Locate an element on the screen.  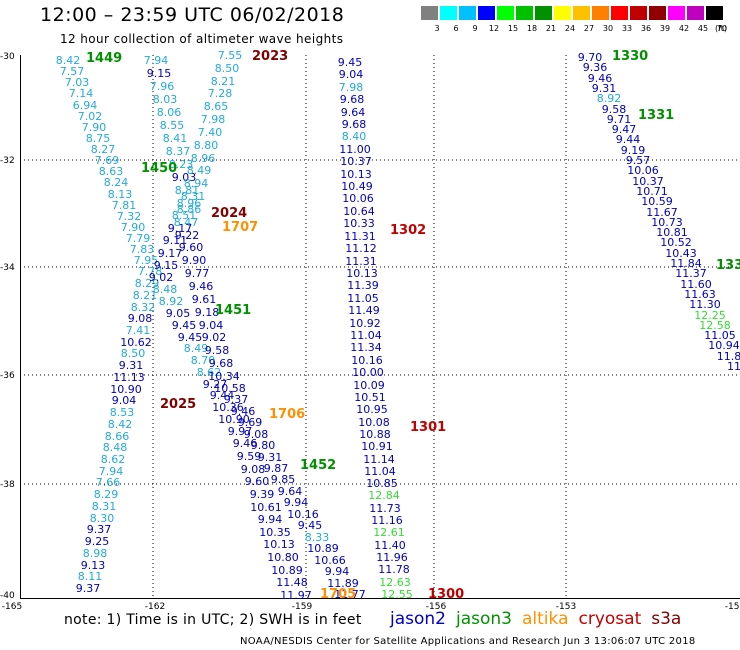
wave-height-value: 8.81 is located at coordinates (187, 190).